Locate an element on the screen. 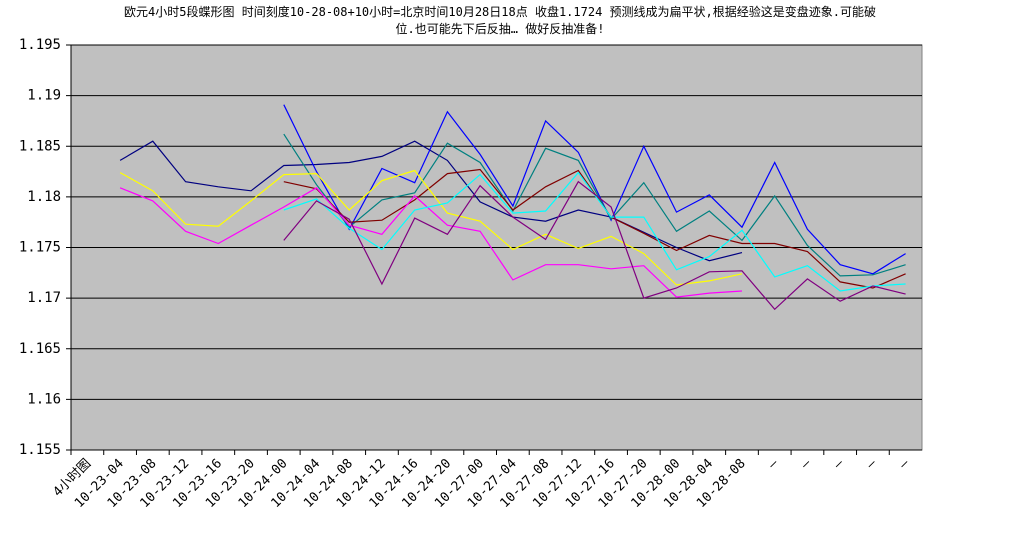 The image size is (1020, 538). y-tick-label: 1.185 is located at coordinates (40, 146).